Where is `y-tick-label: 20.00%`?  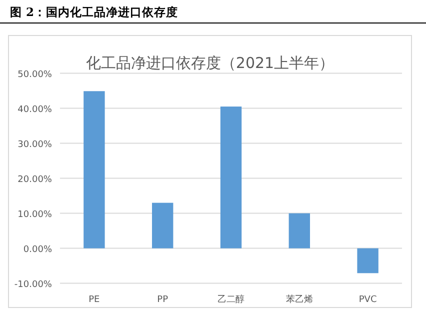
y-tick-label: 20.00% is located at coordinates (35, 179).